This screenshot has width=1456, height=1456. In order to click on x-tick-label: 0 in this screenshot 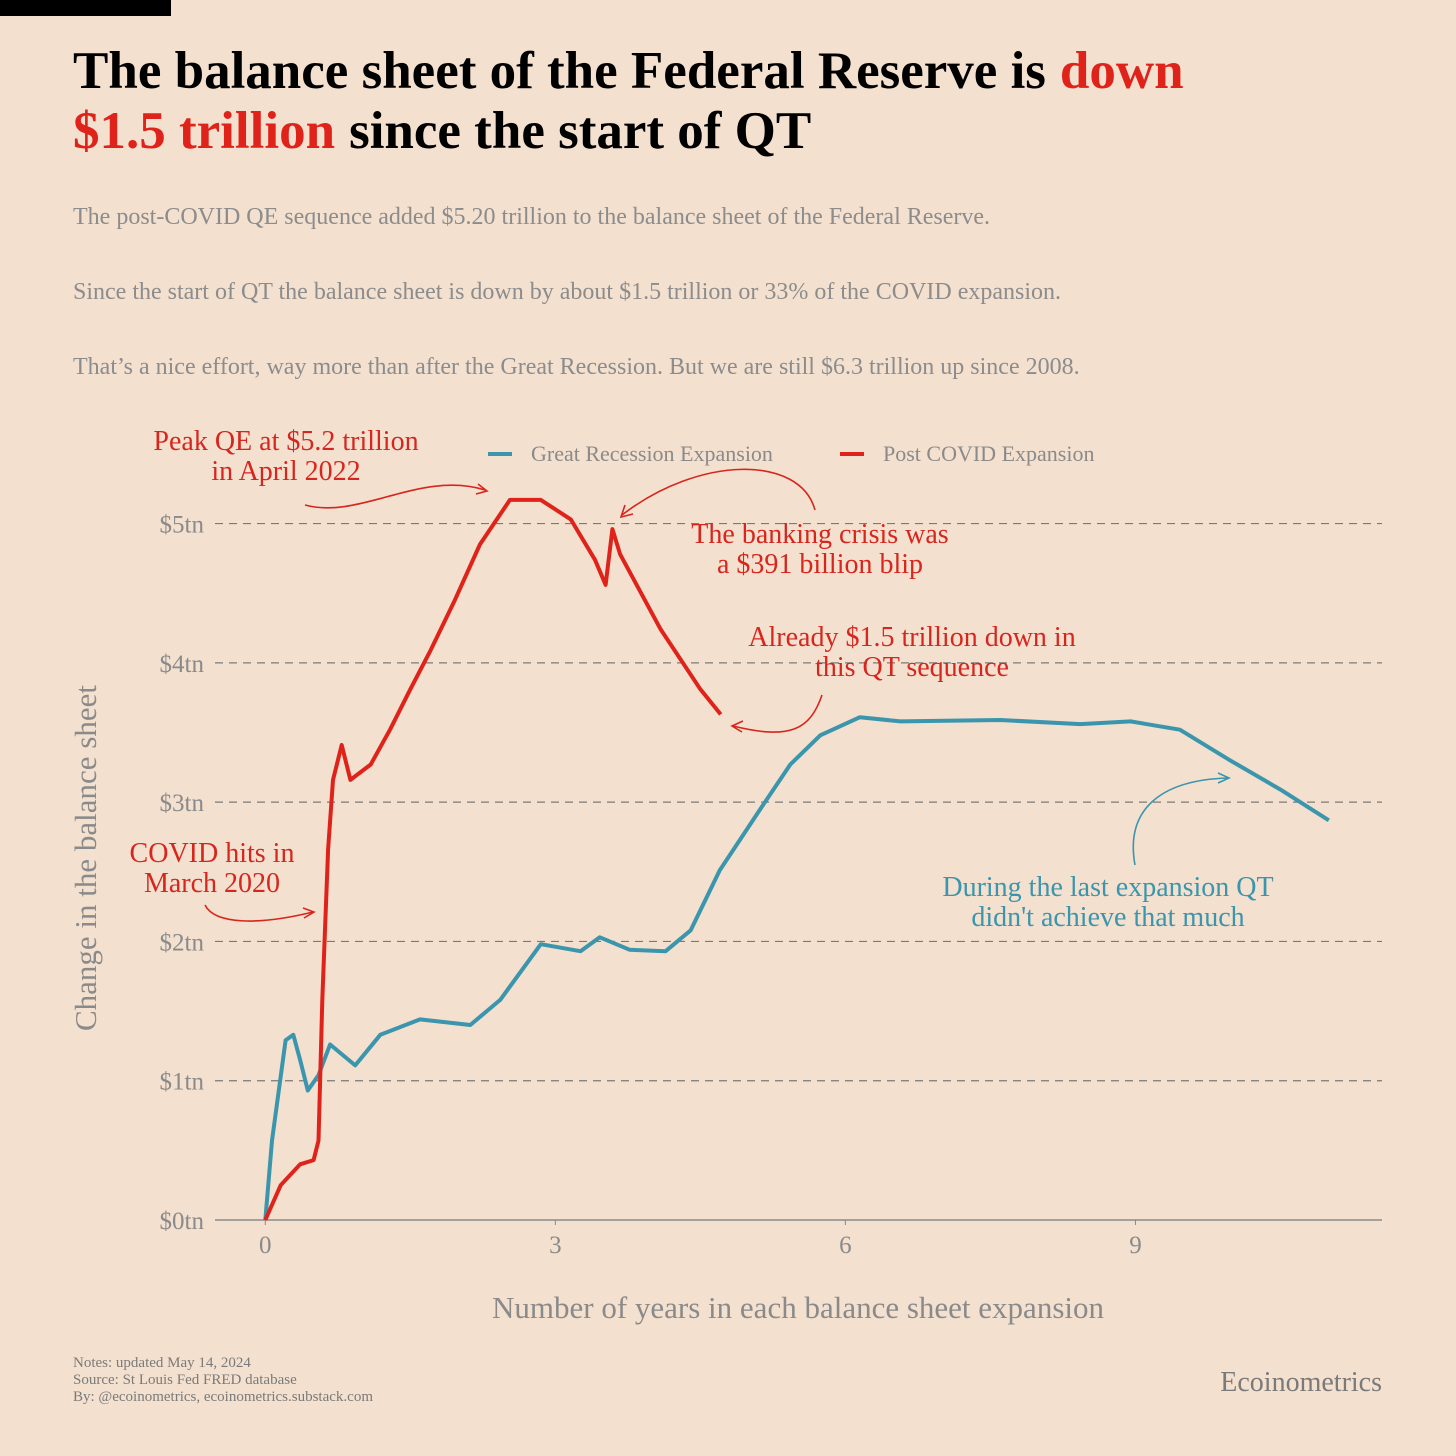, I will do `click(265, 1245)`.